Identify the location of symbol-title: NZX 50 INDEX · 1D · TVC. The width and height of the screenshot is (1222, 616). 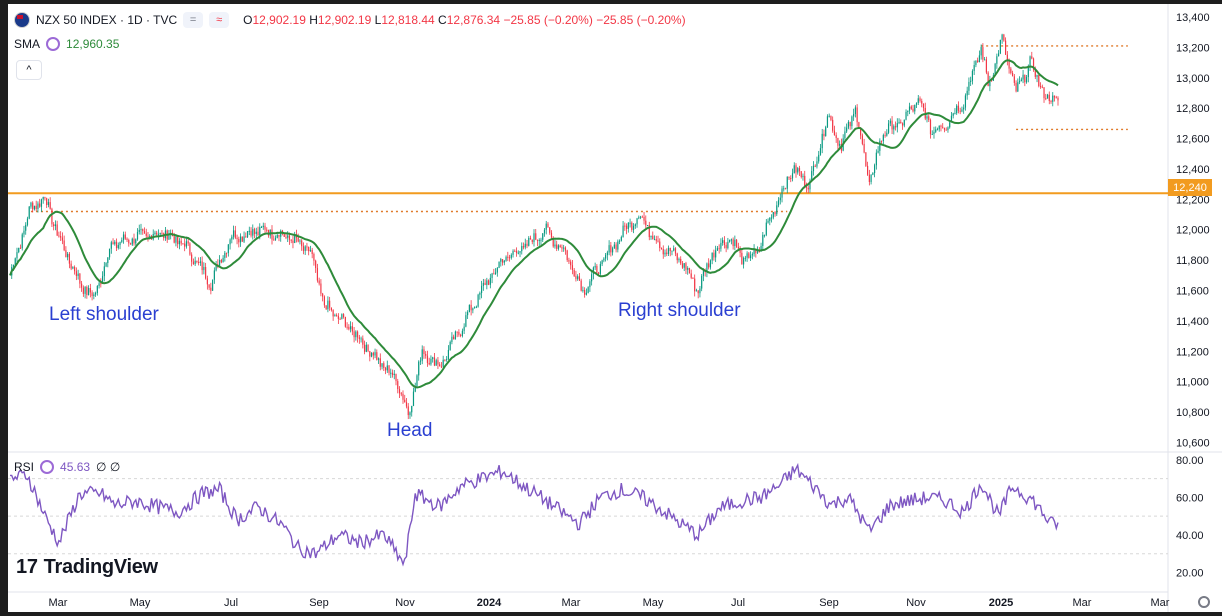
(107, 20).